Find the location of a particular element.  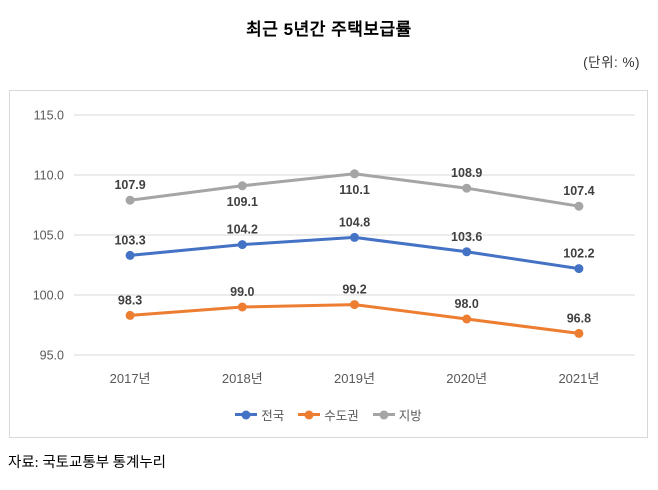

data-value-label: 98.3 is located at coordinates (130, 300).